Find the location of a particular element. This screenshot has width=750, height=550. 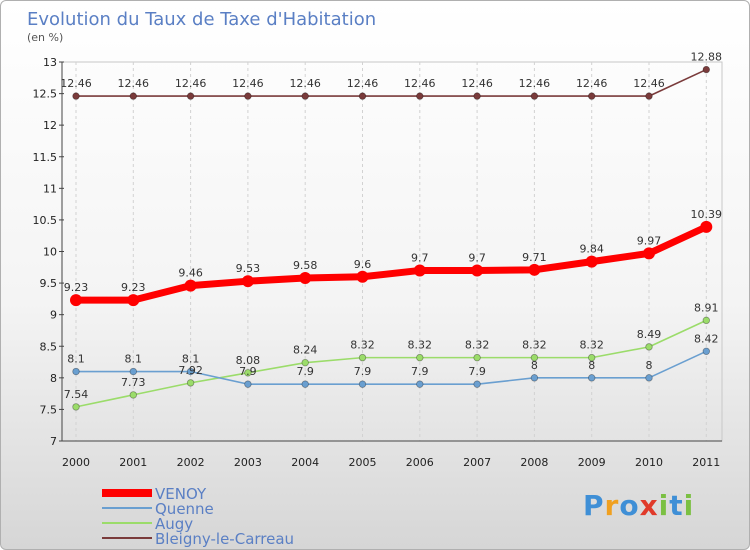

data-label: 9.46 is located at coordinates (190, 273).